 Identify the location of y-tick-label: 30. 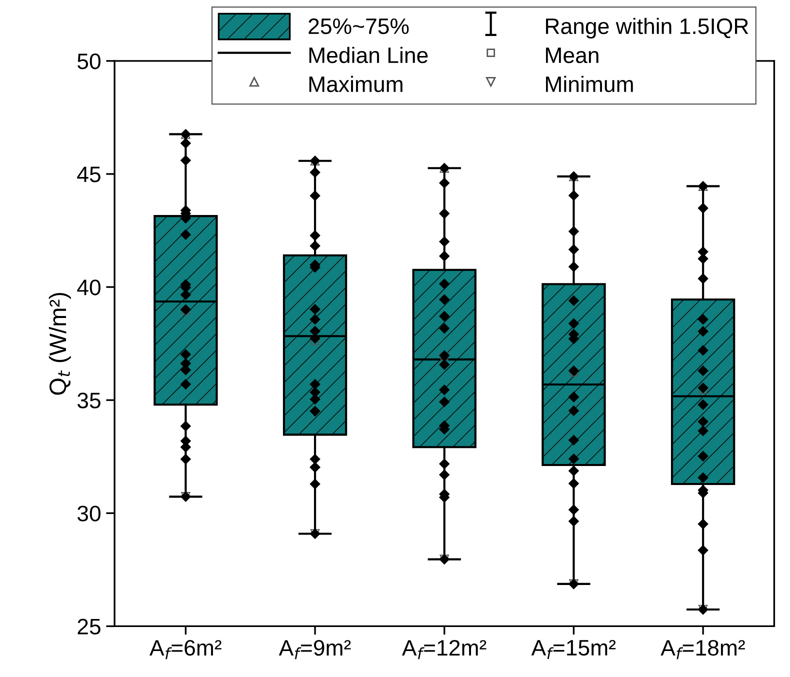
(88, 514).